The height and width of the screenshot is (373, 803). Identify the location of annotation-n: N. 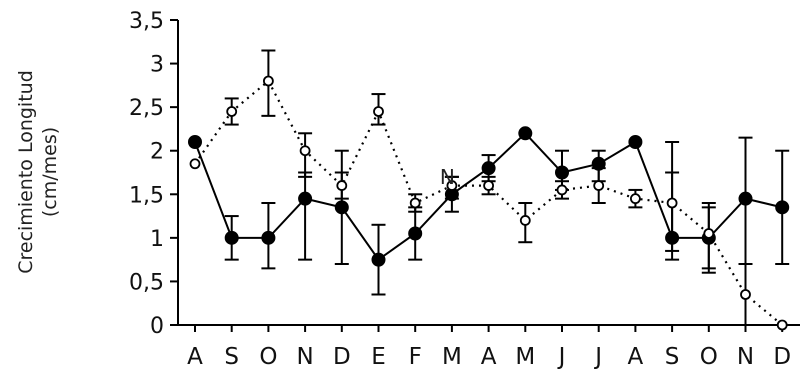
(447, 177).